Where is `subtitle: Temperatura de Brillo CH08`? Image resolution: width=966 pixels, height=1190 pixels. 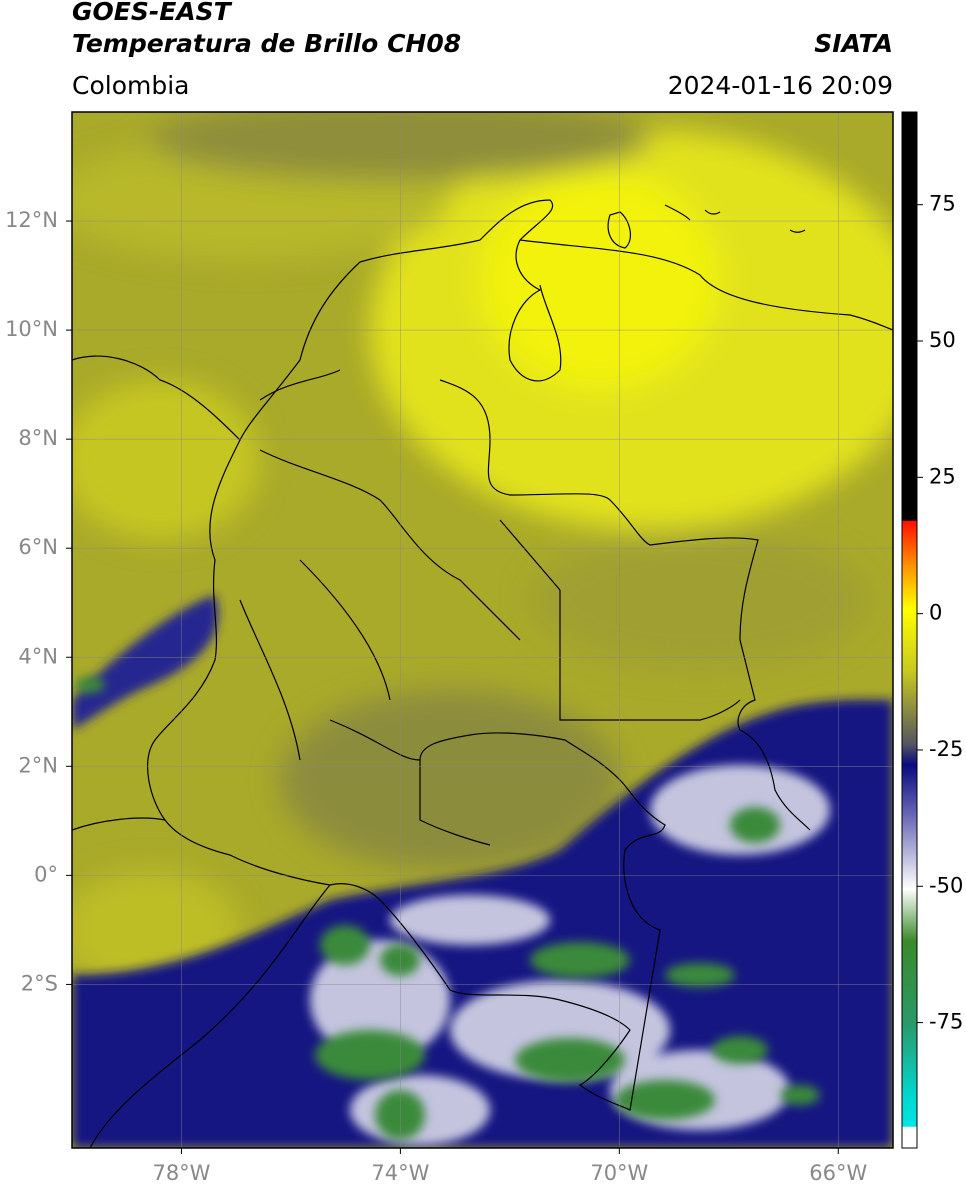
subtitle: Temperatura de Brillo CH08 is located at coordinates (266, 43).